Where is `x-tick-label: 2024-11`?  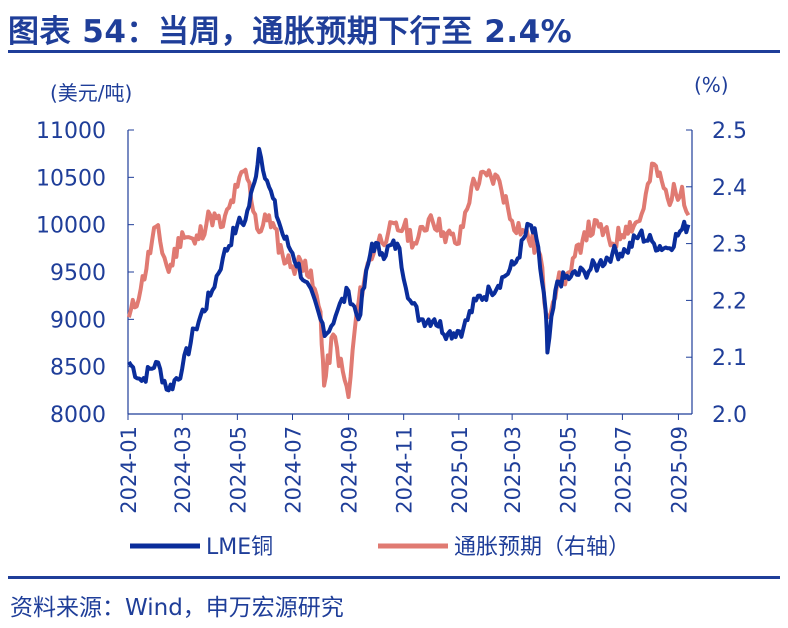 x-tick-label: 2024-11 is located at coordinates (405, 470).